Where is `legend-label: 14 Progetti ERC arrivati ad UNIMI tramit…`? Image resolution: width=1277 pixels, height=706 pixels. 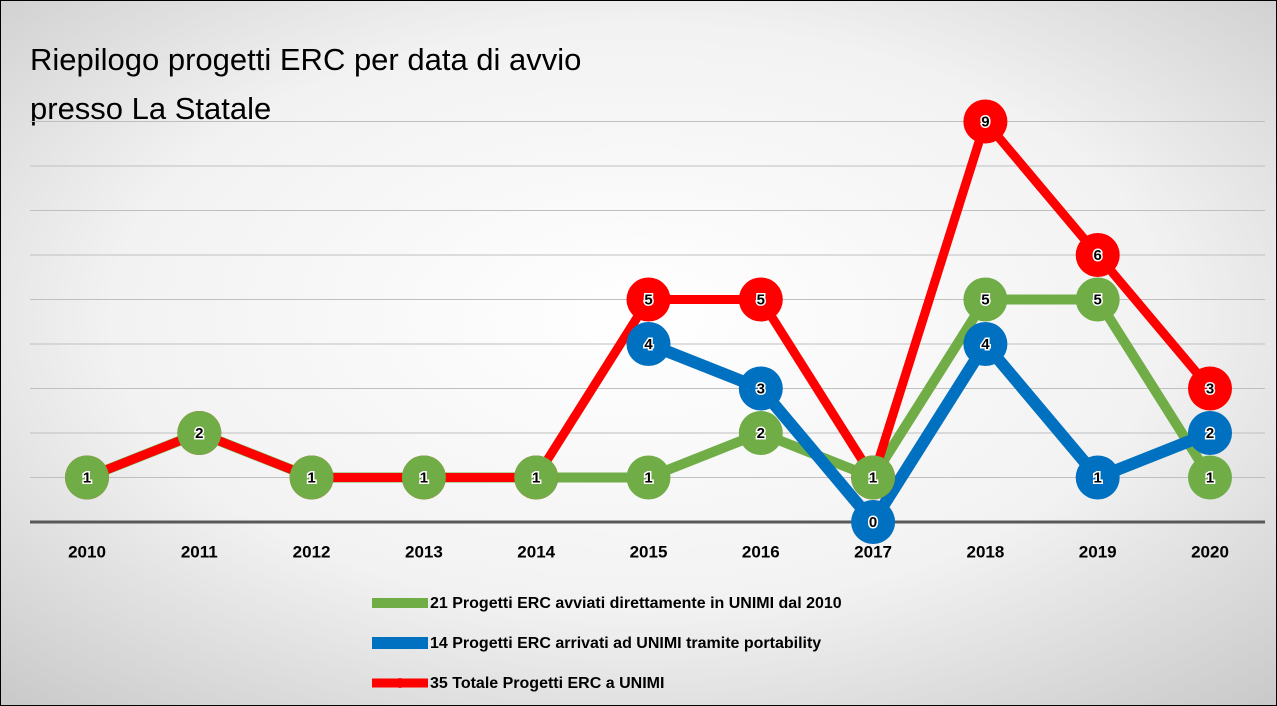
legend-label: 14 Progetti ERC arrivati ad UNIMI tramit… is located at coordinates (625, 643).